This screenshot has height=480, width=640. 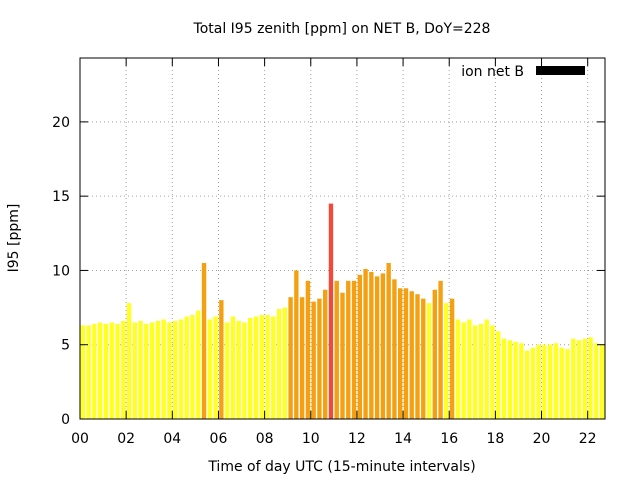 I want to click on x-tick-label: 10, so click(x=311, y=439).